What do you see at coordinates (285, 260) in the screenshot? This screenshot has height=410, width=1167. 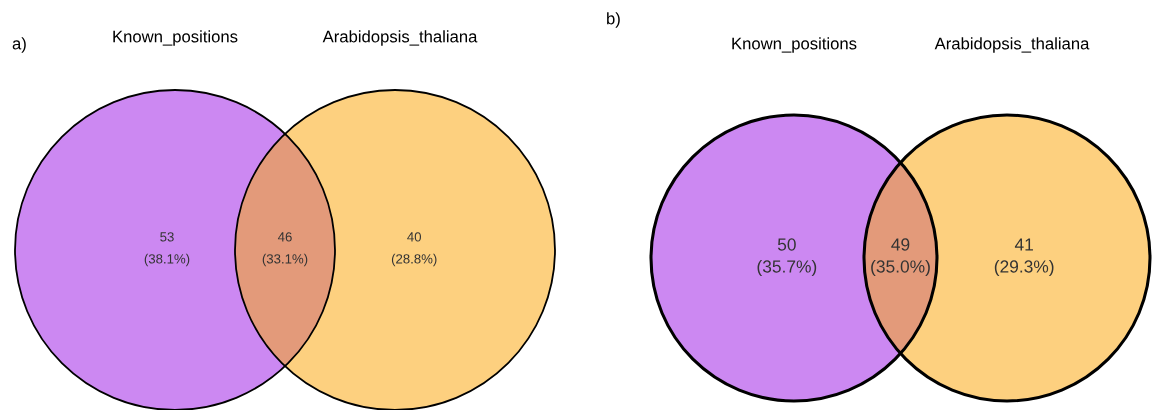 I see `text: (33.1%)` at bounding box center [285, 260].